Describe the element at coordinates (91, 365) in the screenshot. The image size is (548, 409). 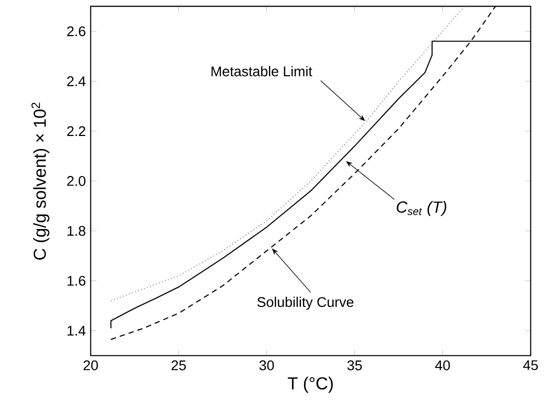
I see `x-tick-label: 20` at that location.